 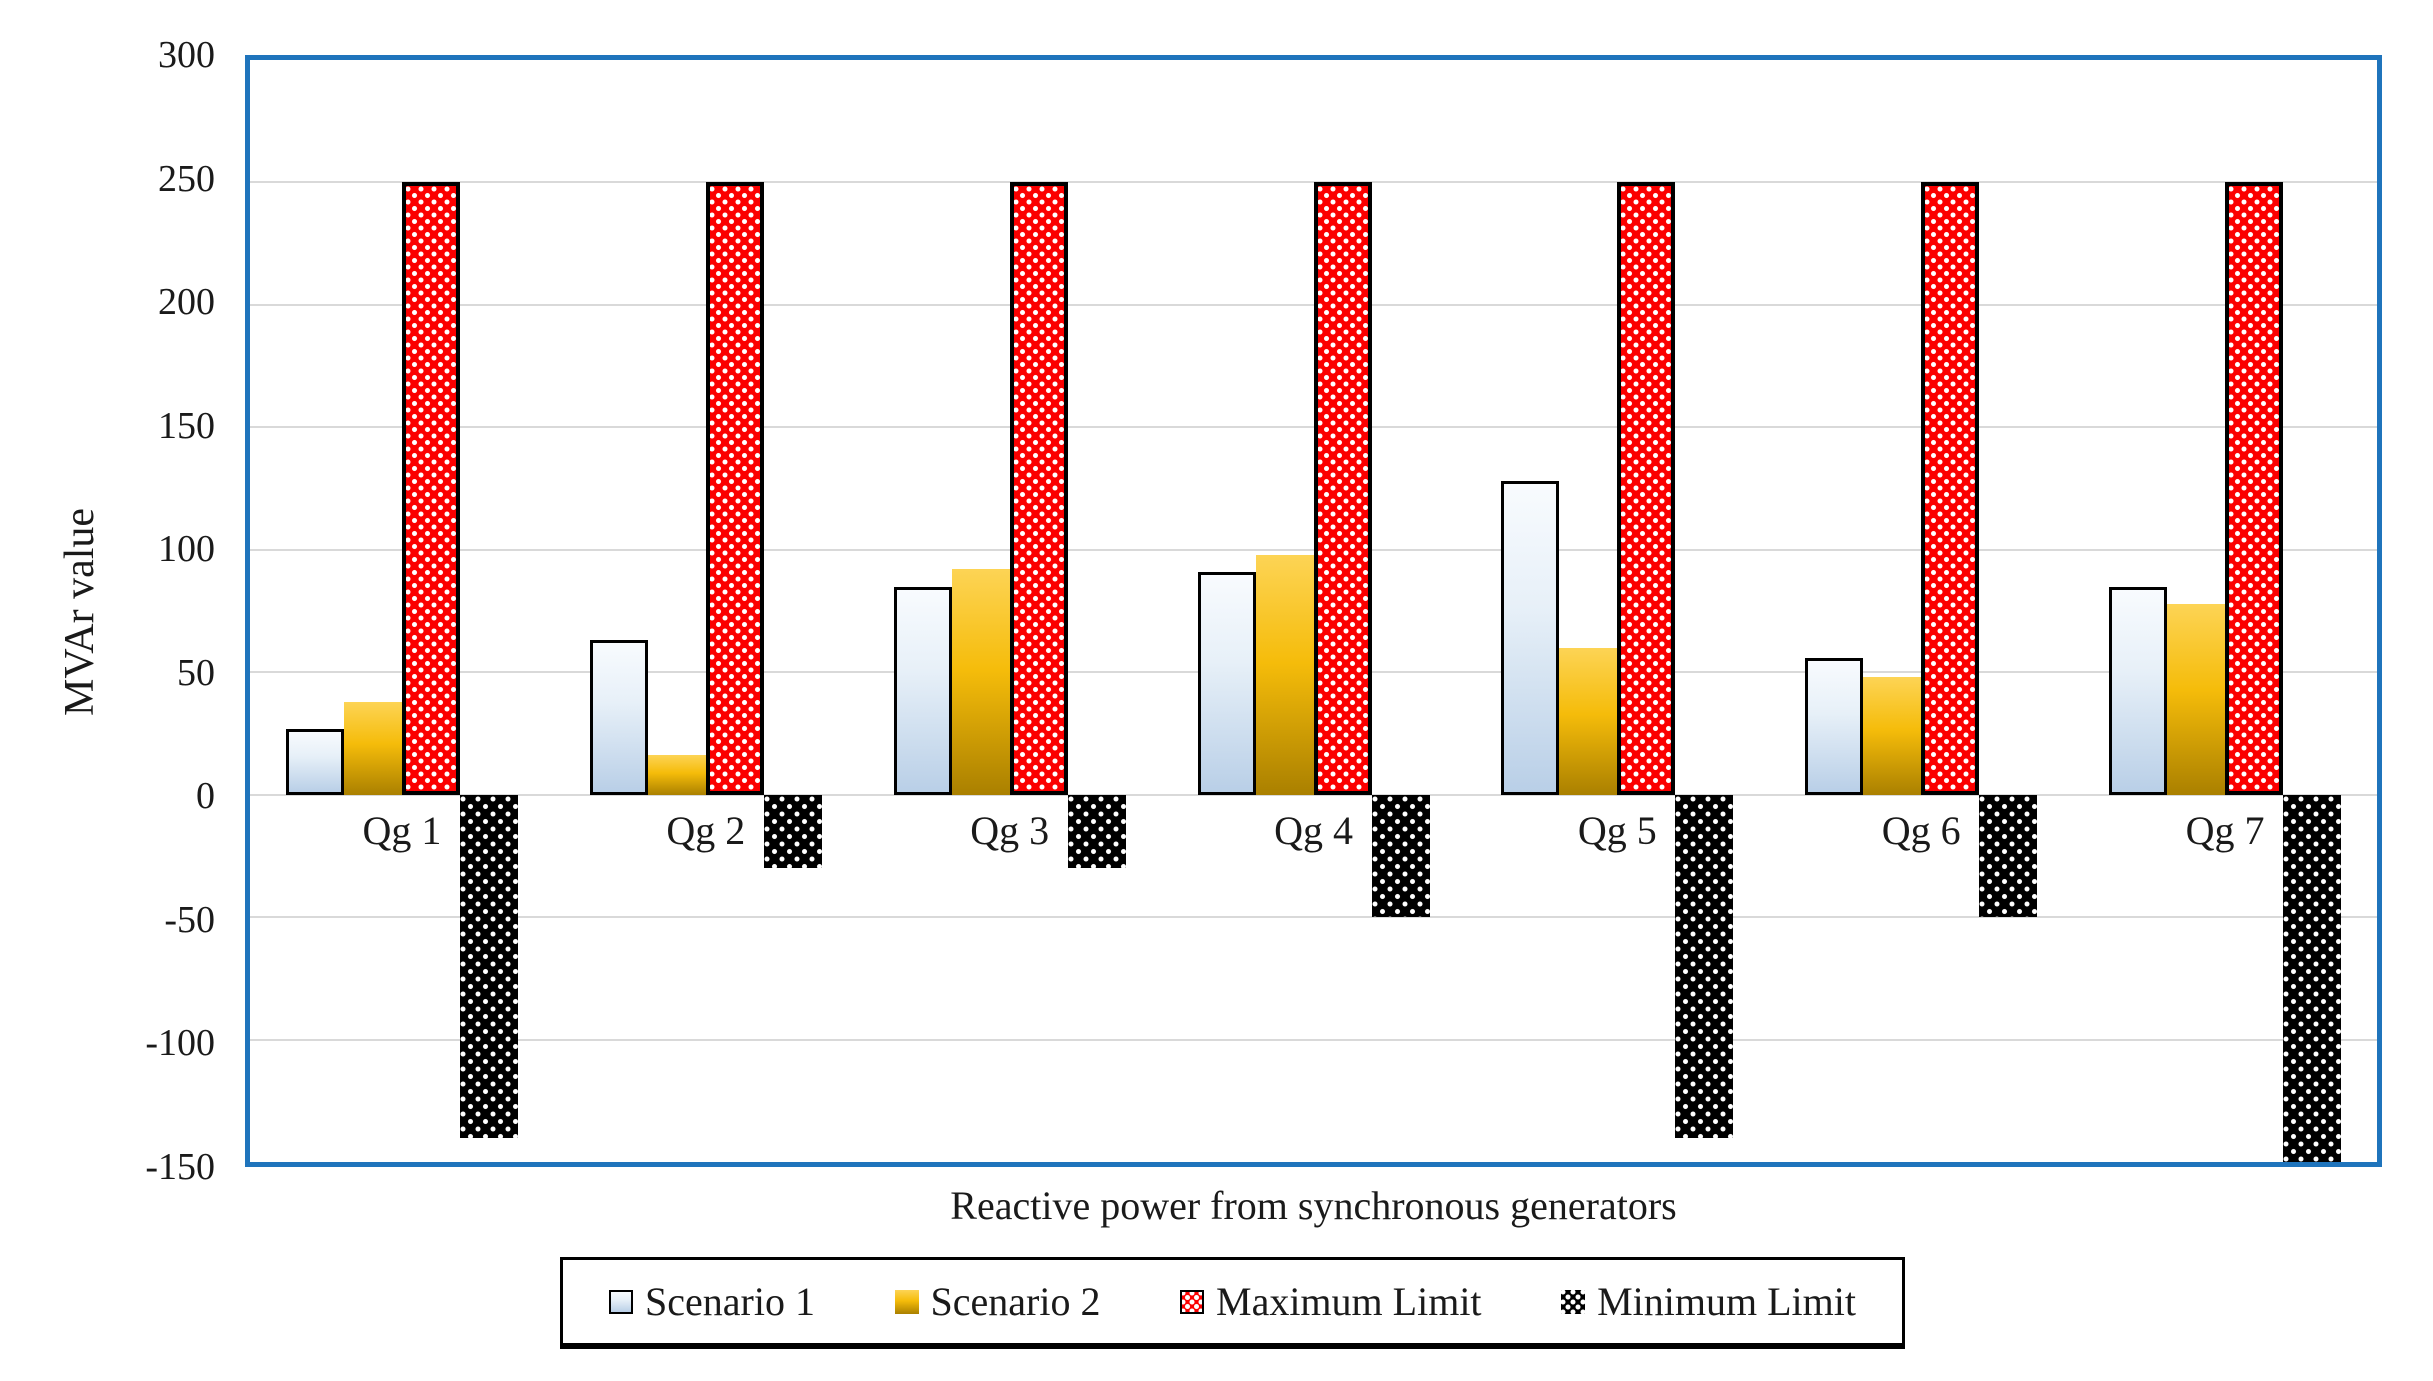 What do you see at coordinates (1192, 1301) in the screenshot?
I see `legend-swatch-maximum-limit` at bounding box center [1192, 1301].